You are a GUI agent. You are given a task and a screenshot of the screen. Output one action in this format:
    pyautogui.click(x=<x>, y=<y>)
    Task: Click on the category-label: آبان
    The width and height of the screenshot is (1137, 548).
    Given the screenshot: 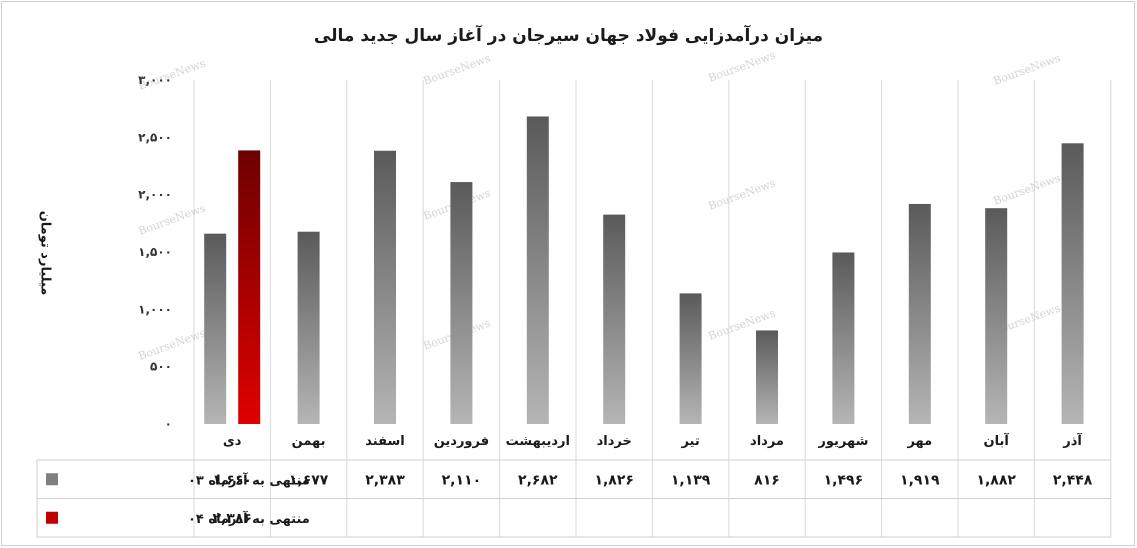 What is the action you would take?
    pyautogui.click(x=997, y=440)
    